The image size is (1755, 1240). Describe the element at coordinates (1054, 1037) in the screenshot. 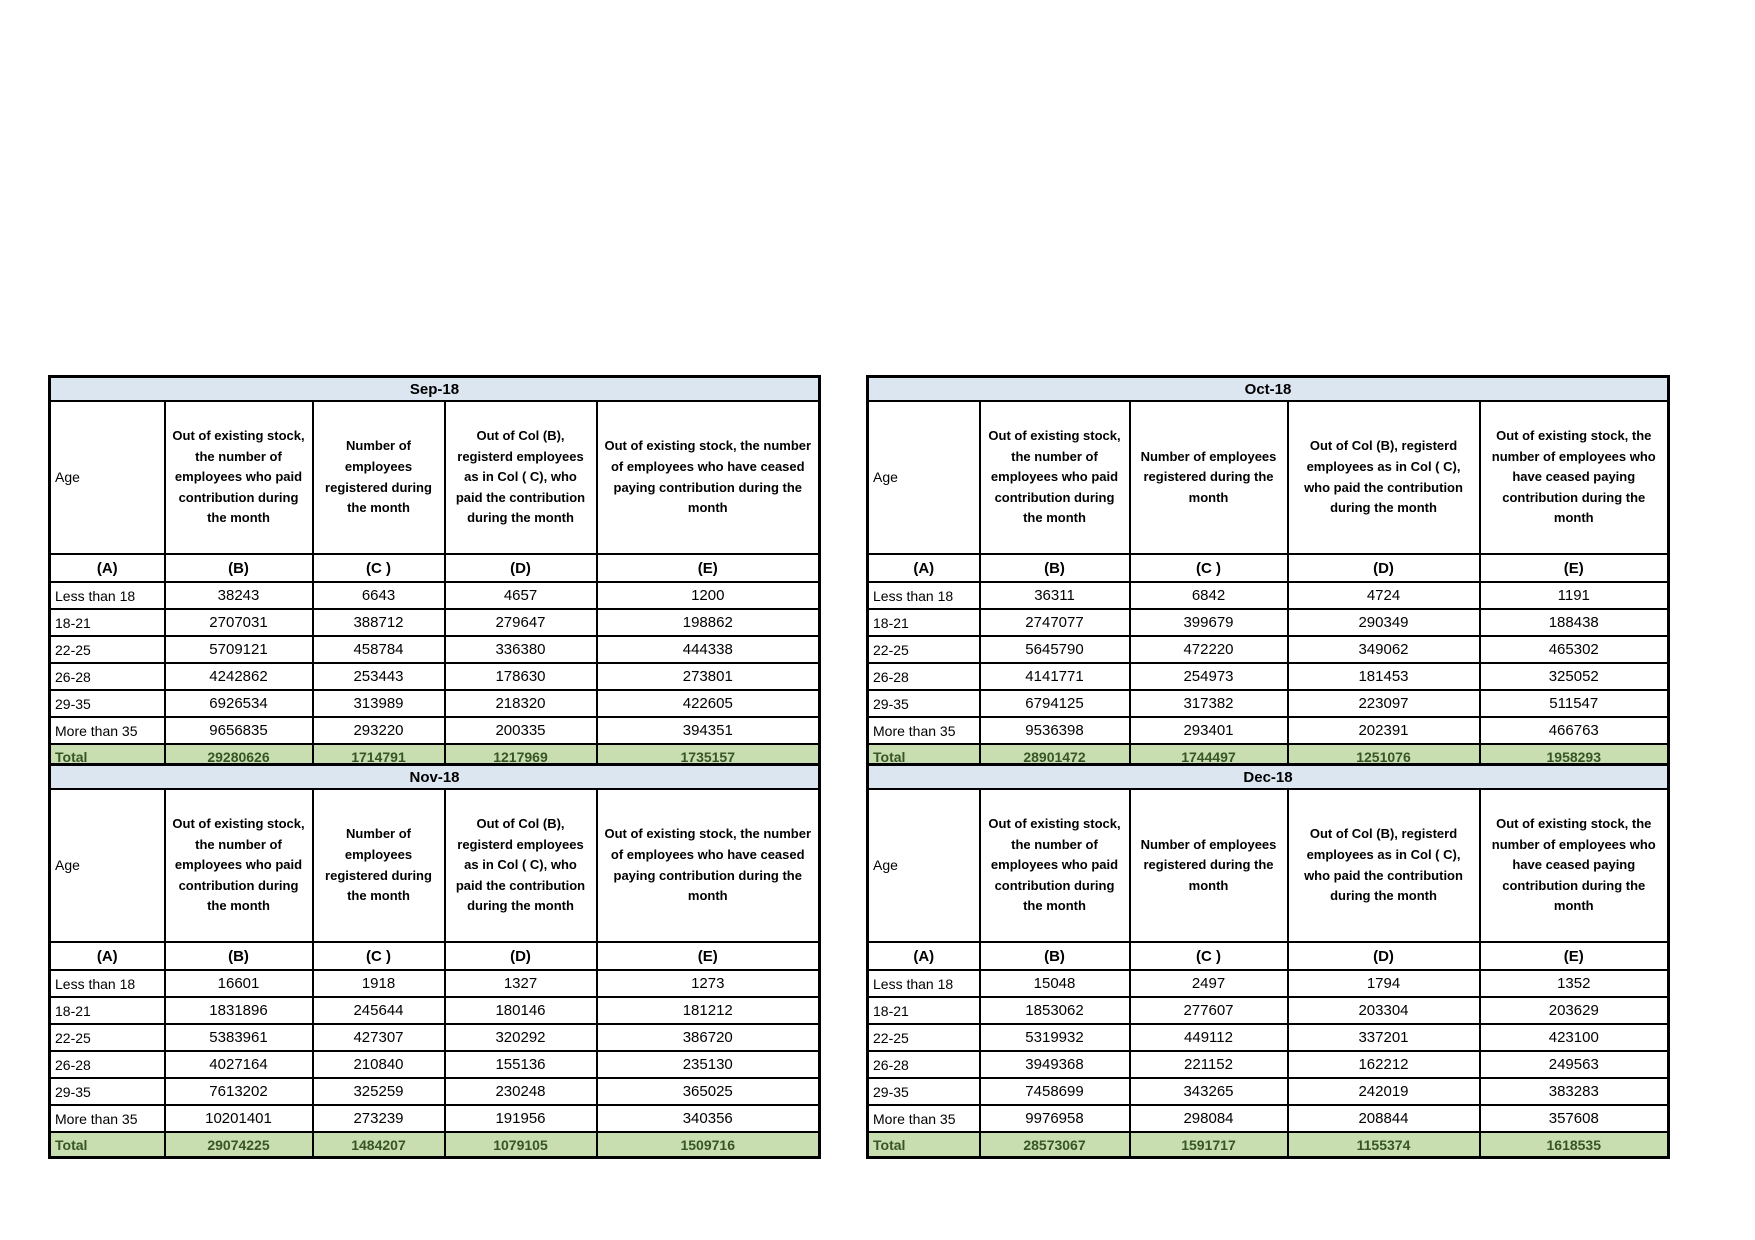

I see `value-cell: 5319932` at that location.